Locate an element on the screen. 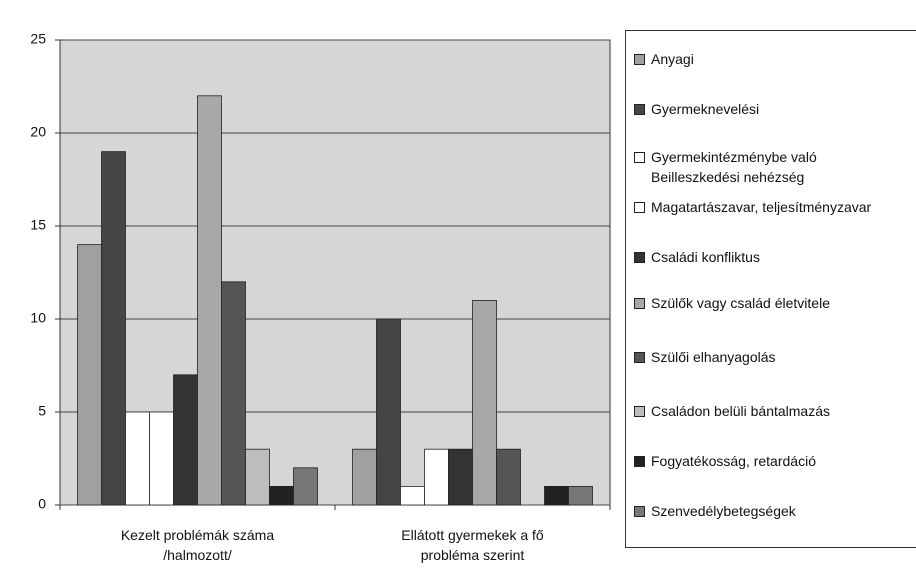  y-tick-label: 10 is located at coordinates (38, 318).